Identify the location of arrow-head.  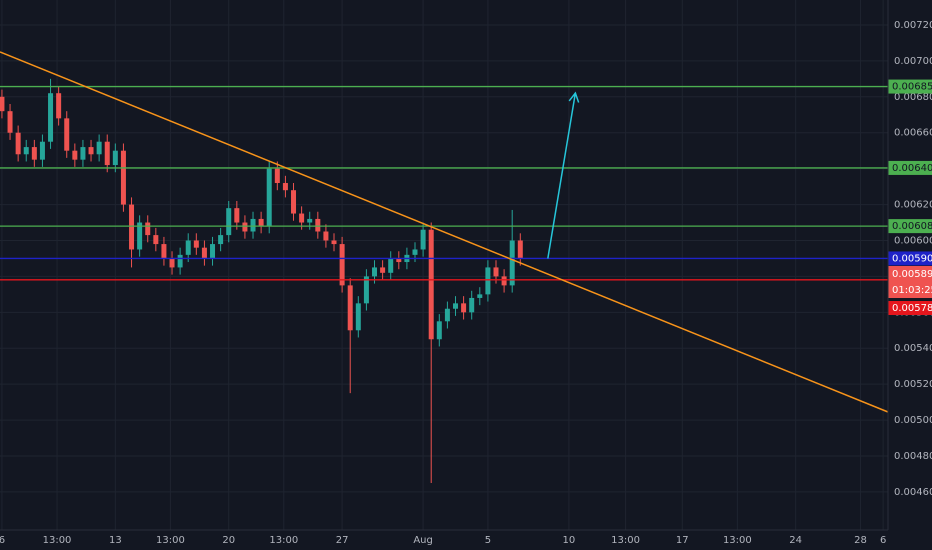
(574, 97).